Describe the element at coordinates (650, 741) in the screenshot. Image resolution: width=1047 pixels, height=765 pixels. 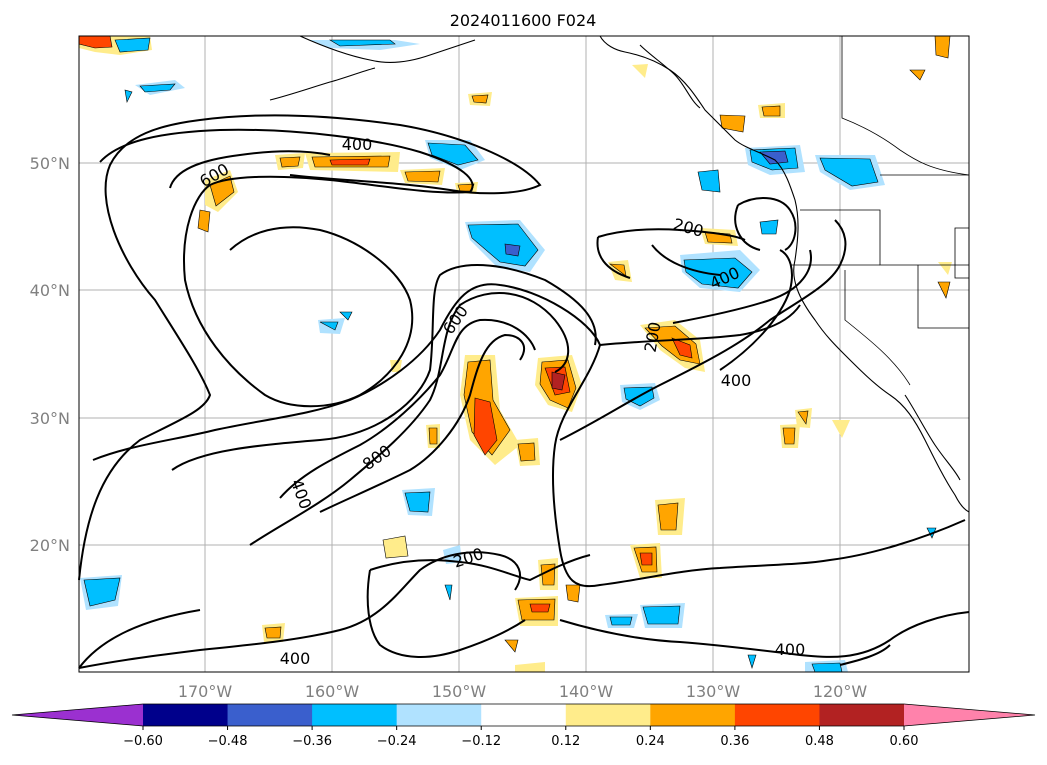
I see `colorbar-tick-label: 0.24` at that location.